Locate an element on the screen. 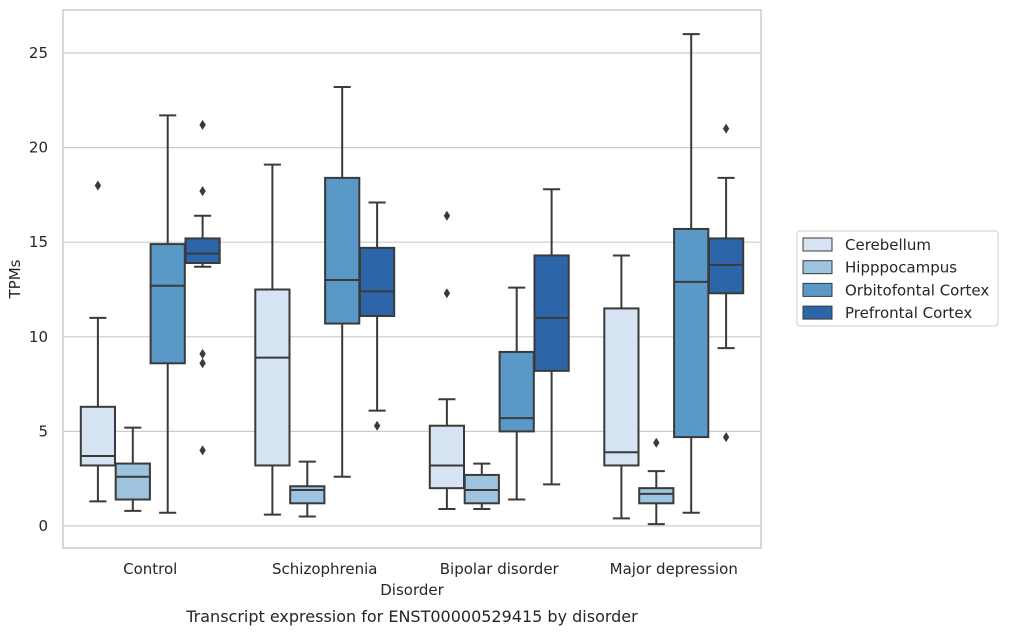 The width and height of the screenshot is (1009, 634). legend-label: Hipppocampus is located at coordinates (901, 268).